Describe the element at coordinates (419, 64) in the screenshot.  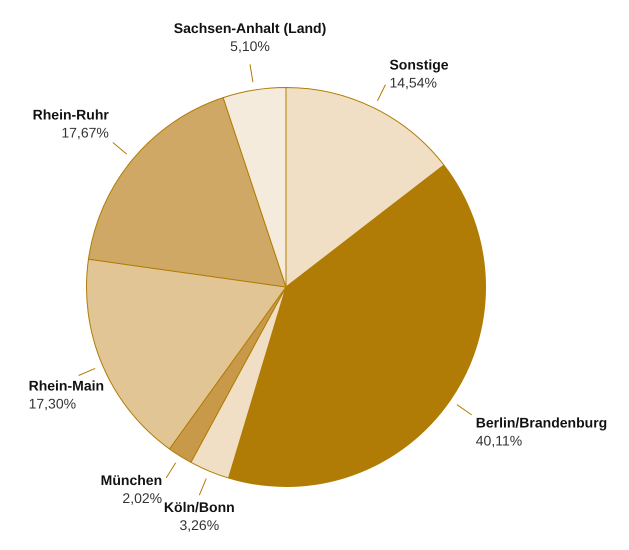
I see `slice-label: Sonstige` at that location.